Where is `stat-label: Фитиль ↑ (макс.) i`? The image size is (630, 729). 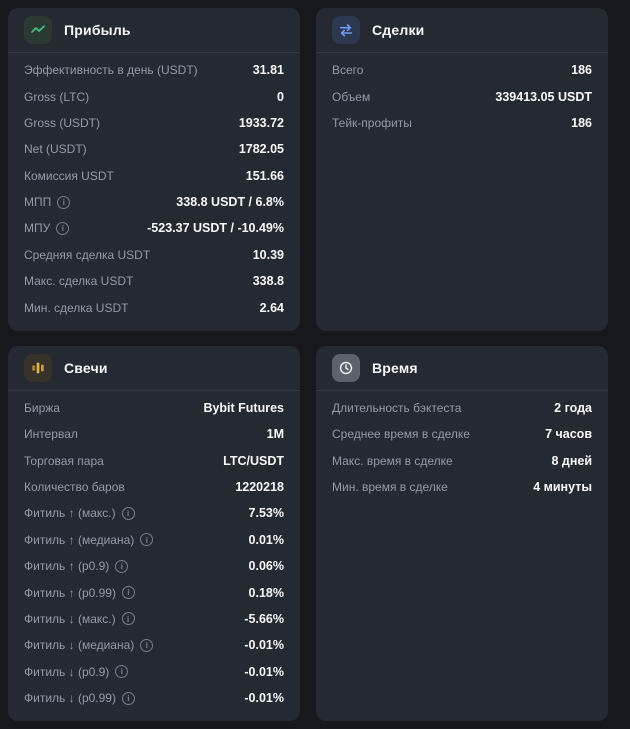
stat-label: Фитиль ↑ (макс.) i is located at coordinates (79, 513).